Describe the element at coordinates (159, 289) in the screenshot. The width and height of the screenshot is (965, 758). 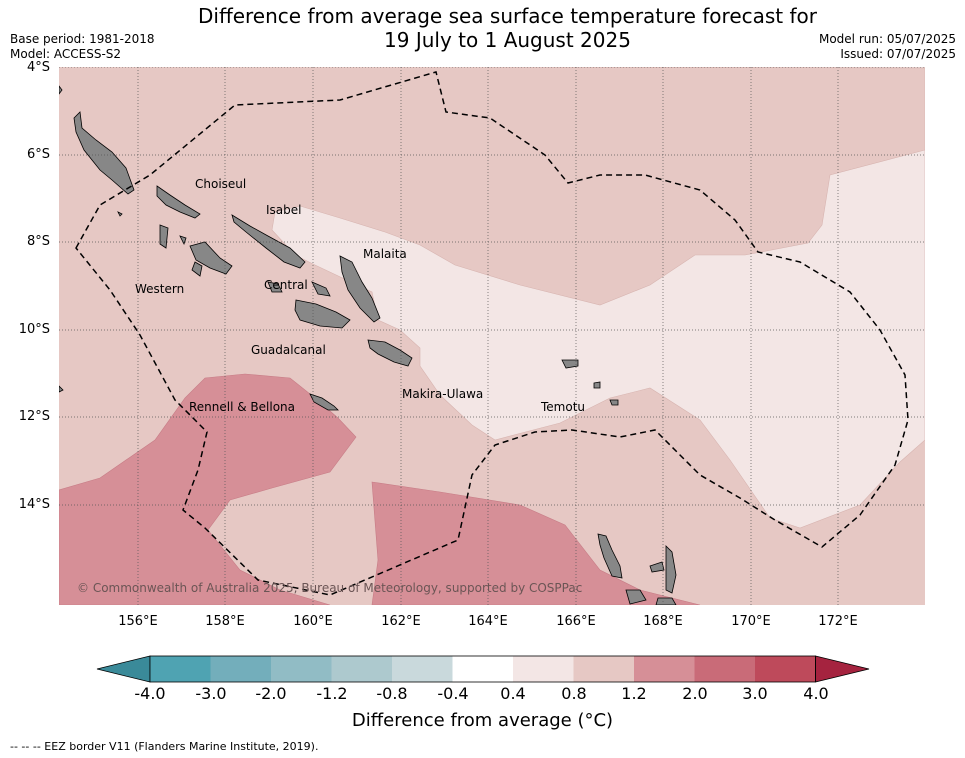
I see `label-western: Western` at that location.